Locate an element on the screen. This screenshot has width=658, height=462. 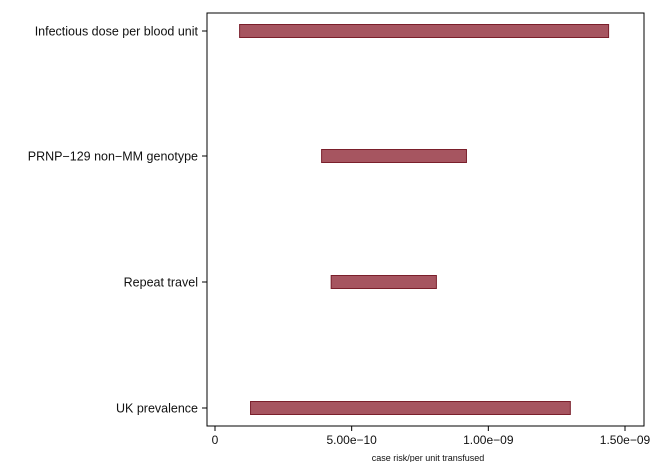
x-tick-label-0: 0 is located at coordinates (215, 440).